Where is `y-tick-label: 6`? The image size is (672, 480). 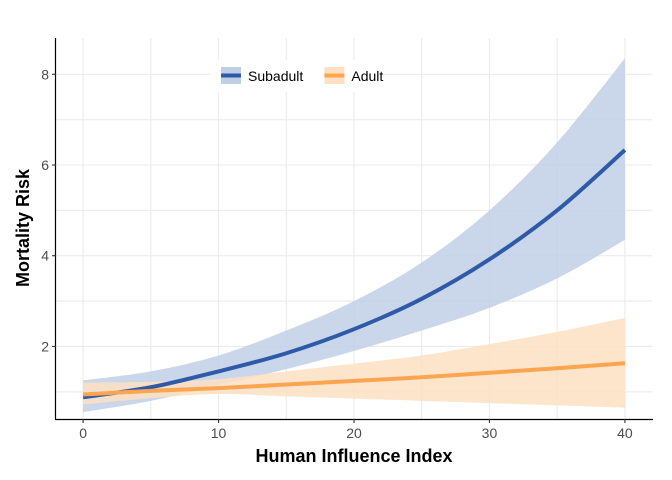 y-tick-label: 6 is located at coordinates (45, 165).